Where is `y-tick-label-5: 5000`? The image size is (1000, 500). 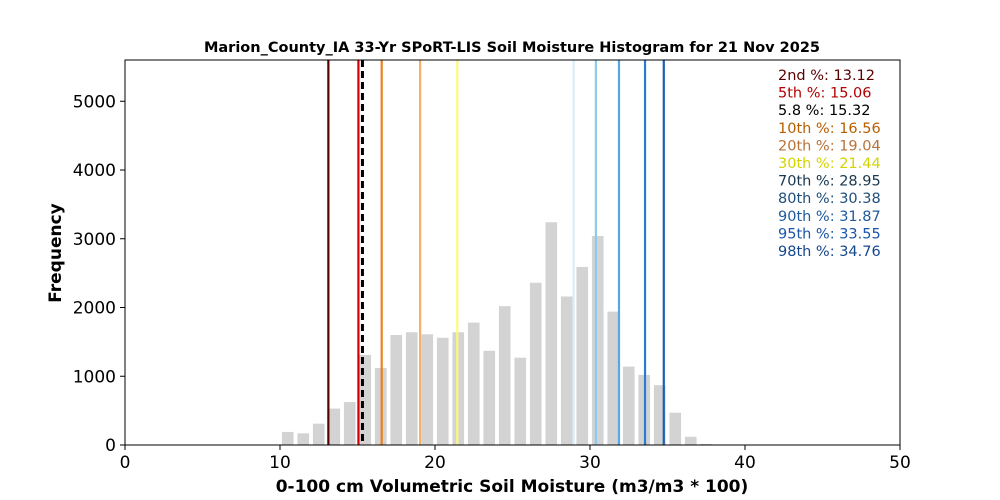 y-tick-label-5: 5000 is located at coordinates (94, 102).